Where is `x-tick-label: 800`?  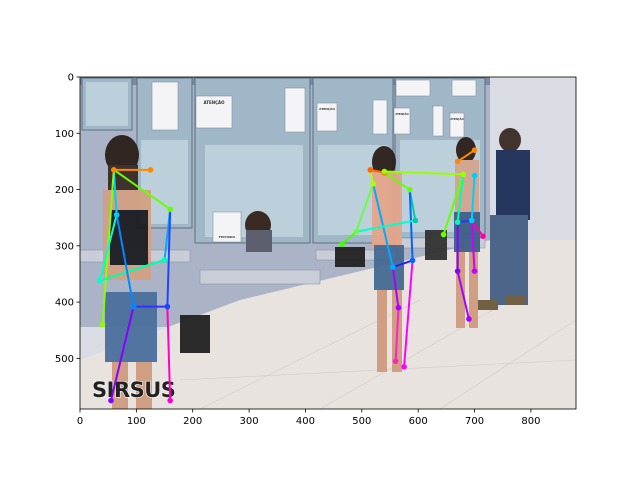
x-tick-label: 800 is located at coordinates (530, 421).